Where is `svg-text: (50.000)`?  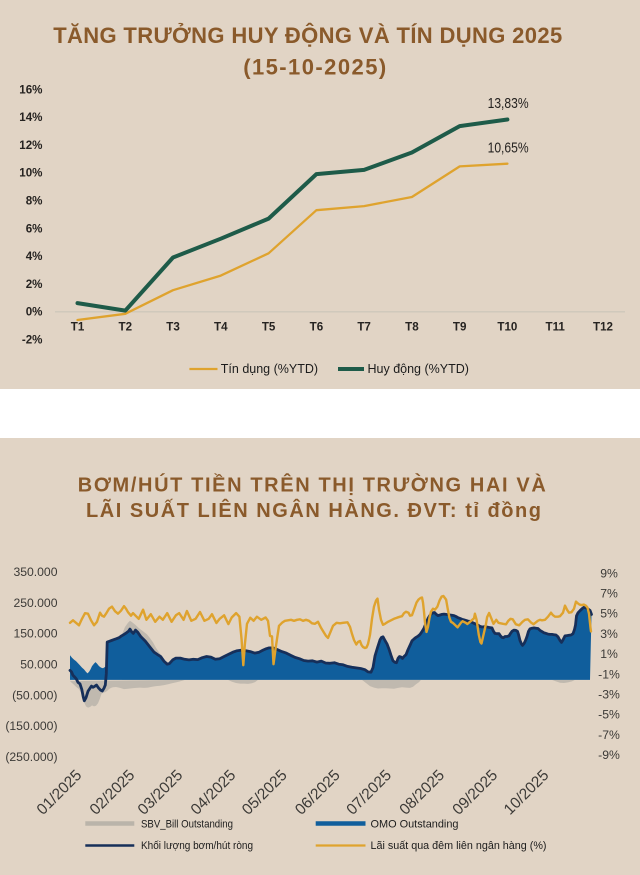
svg-text: (50.000) is located at coordinates (34, 695).